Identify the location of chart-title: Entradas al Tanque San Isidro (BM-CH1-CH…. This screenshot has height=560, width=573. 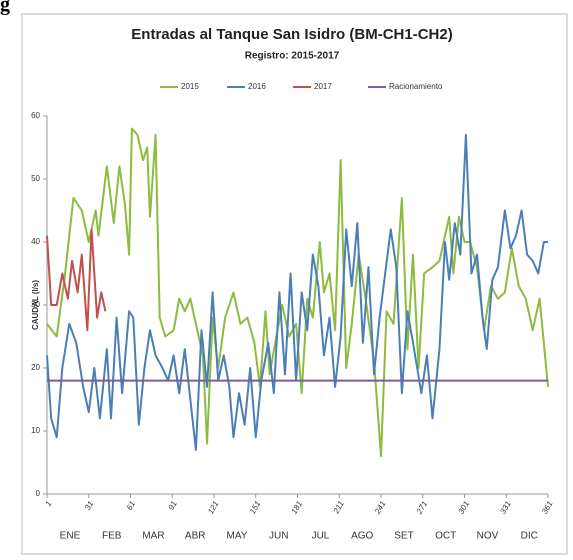
(291, 34).